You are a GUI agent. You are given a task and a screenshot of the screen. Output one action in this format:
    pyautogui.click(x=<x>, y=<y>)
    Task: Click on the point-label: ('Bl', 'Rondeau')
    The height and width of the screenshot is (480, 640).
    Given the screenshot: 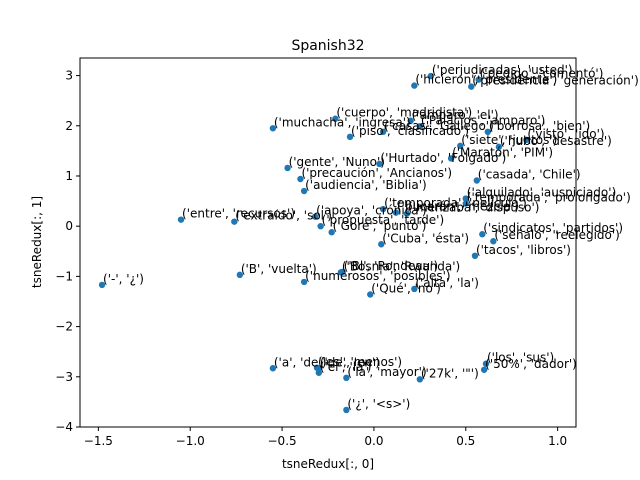 What is the action you would take?
    pyautogui.click(x=391, y=266)
    